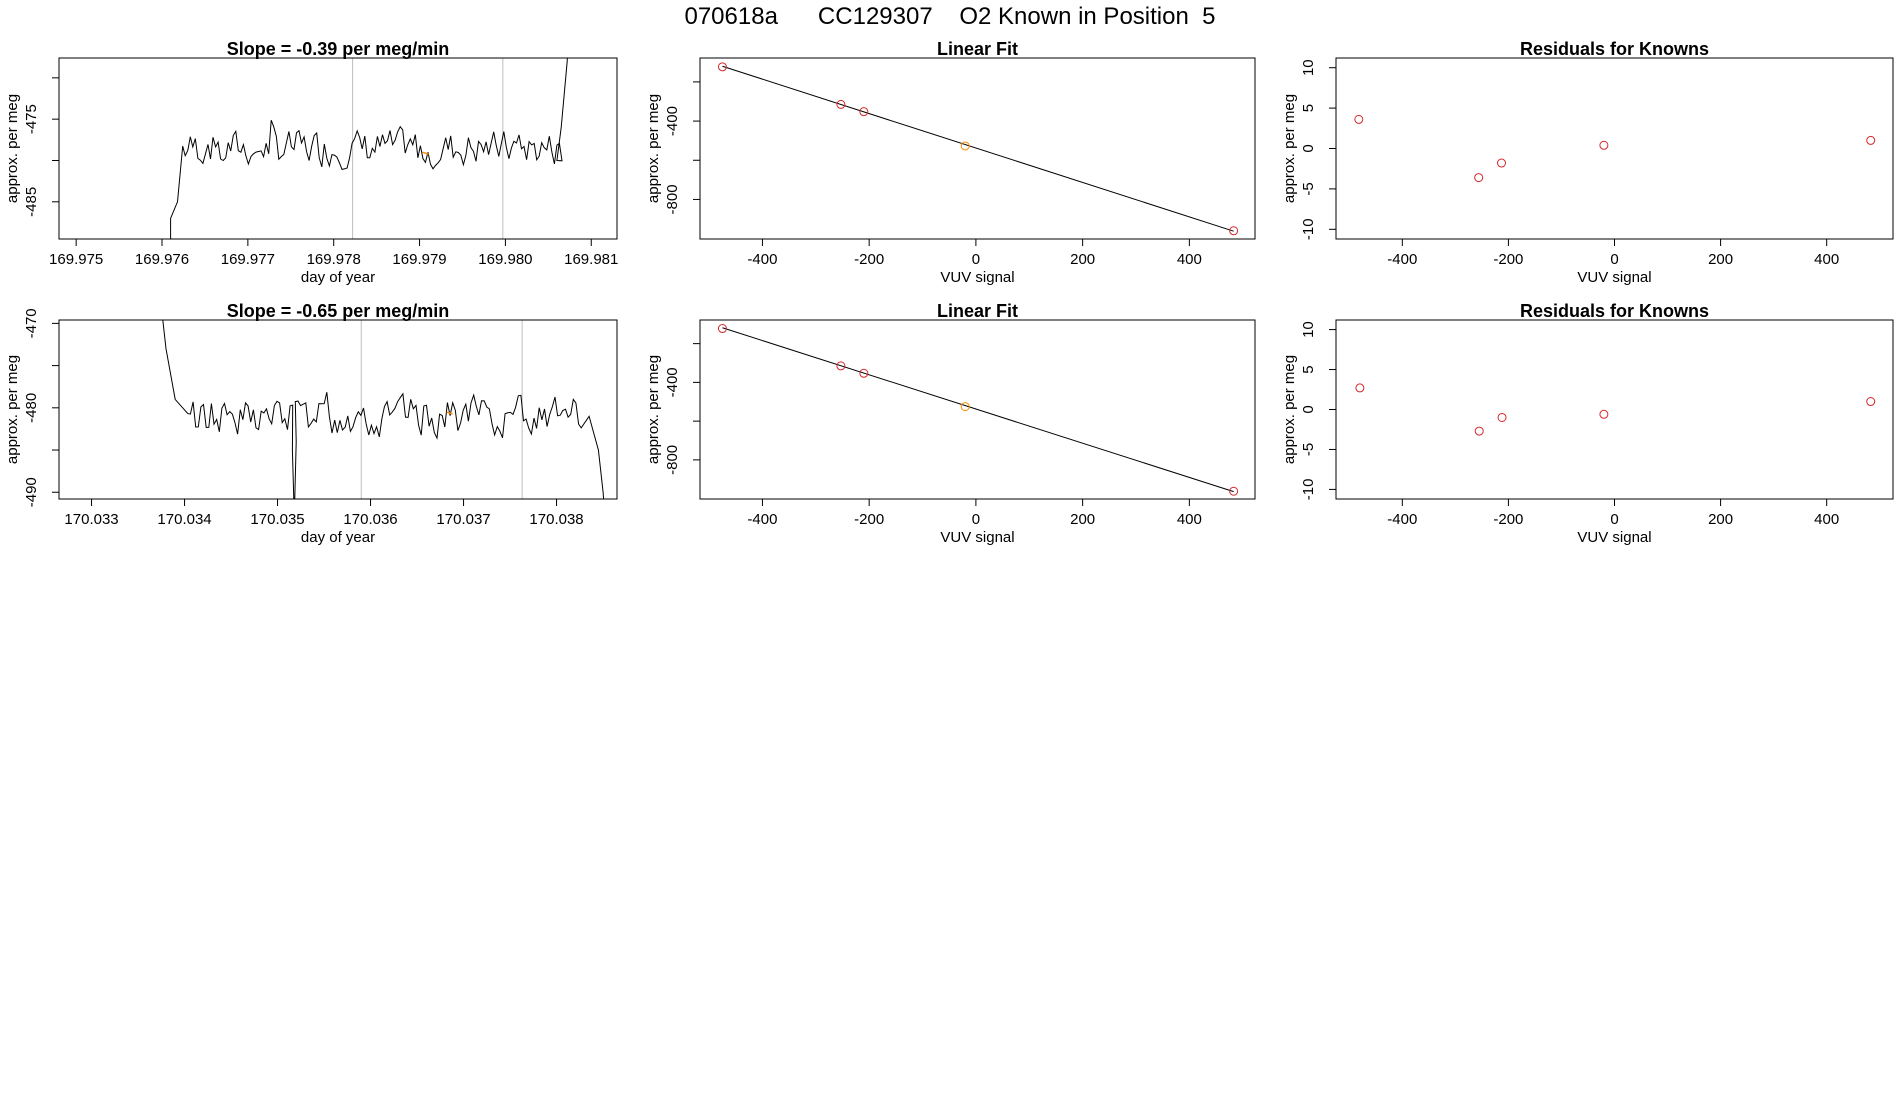 Image resolution: width=1900 pixels, height=1100 pixels. I want to click on x-tick-label: 170.034, so click(184, 519).